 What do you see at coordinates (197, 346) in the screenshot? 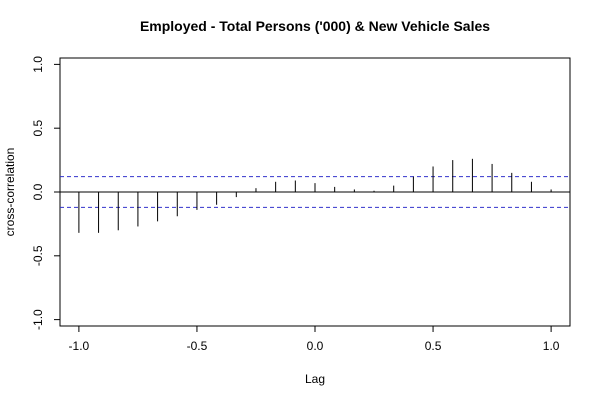
I see `x-tick-label: -0.5` at bounding box center [197, 346].